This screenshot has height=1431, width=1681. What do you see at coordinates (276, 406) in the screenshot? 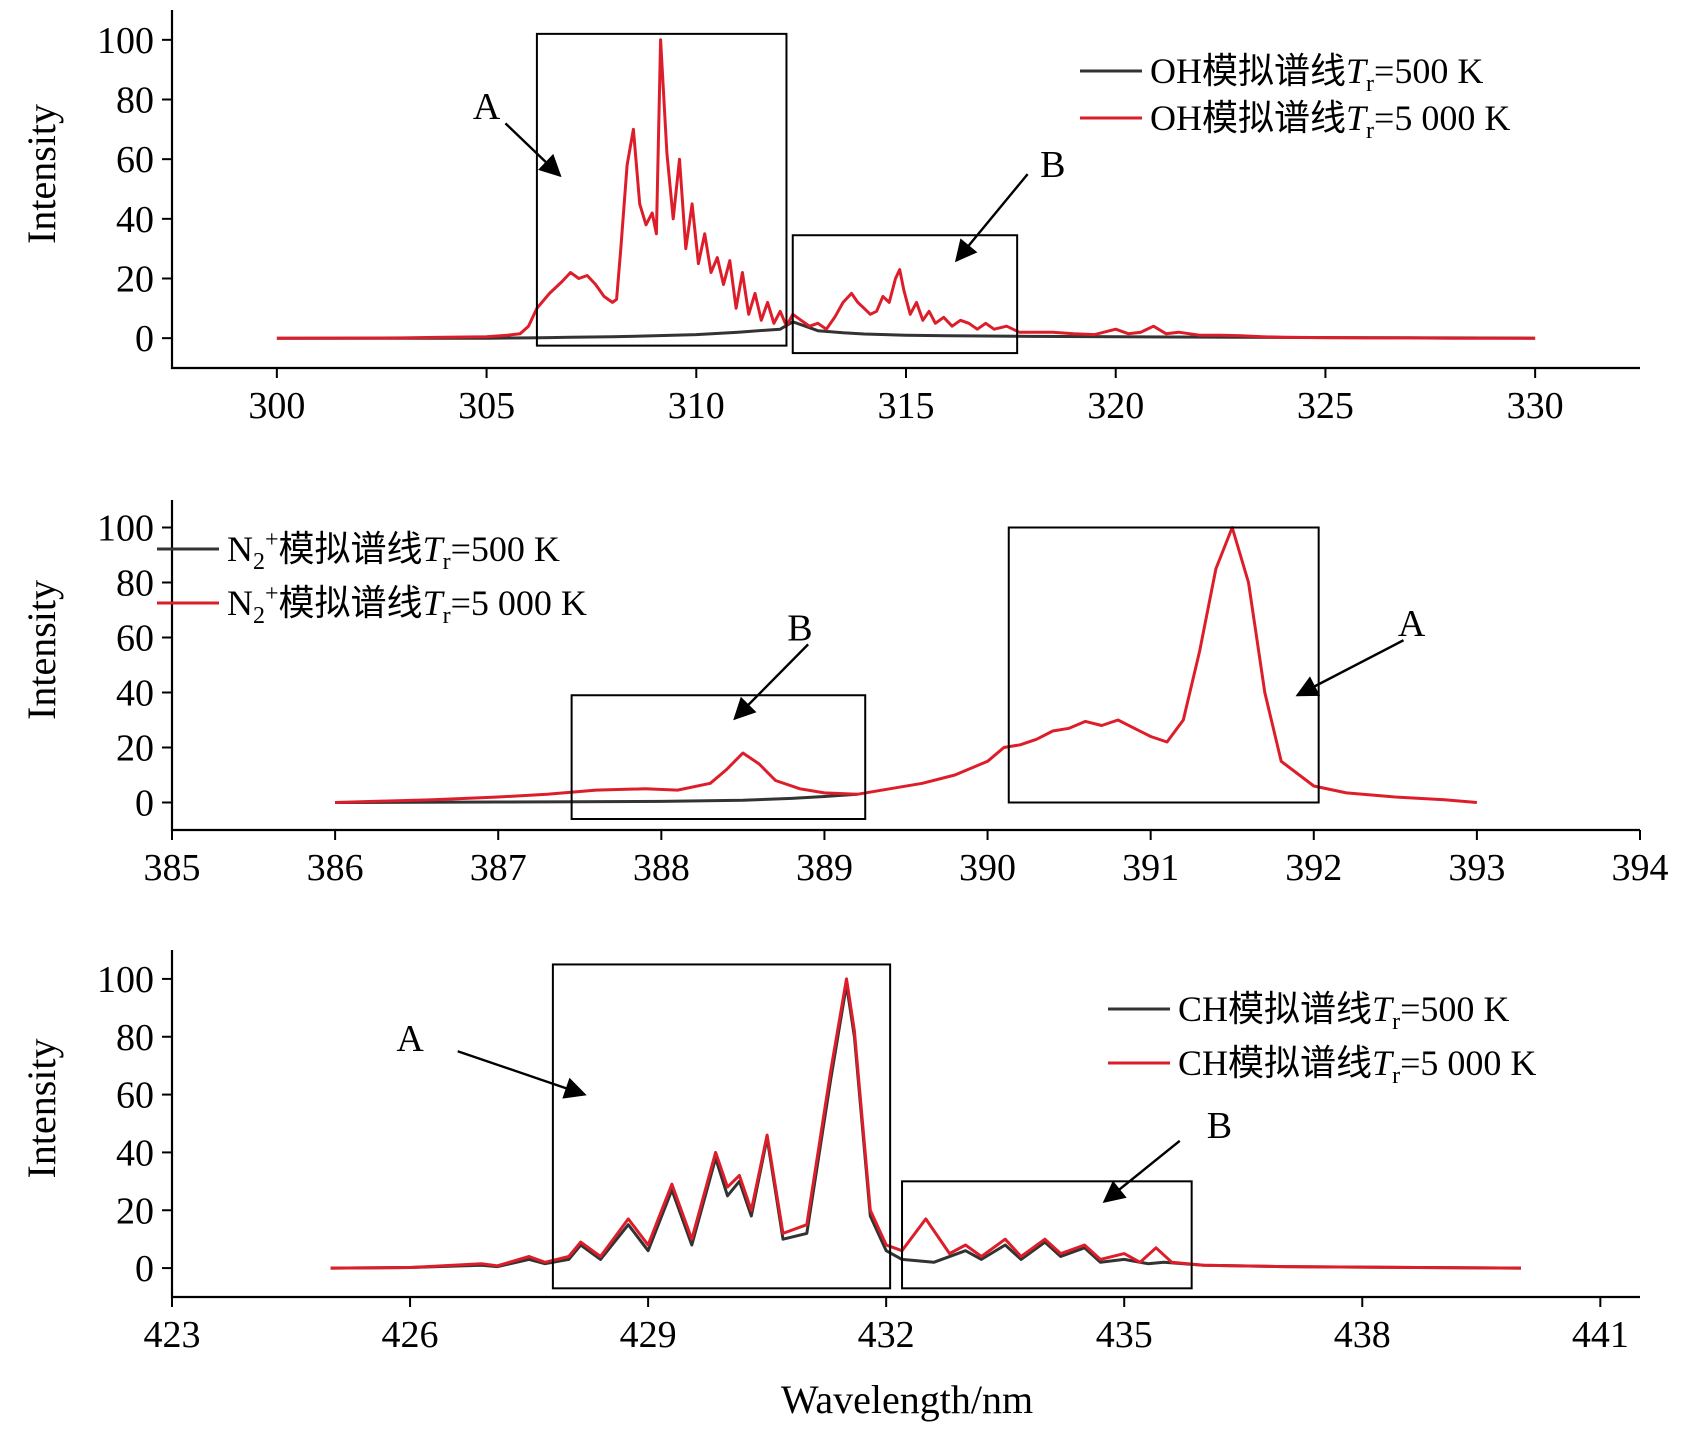
I see `x-tick-label: 300` at bounding box center [276, 406].